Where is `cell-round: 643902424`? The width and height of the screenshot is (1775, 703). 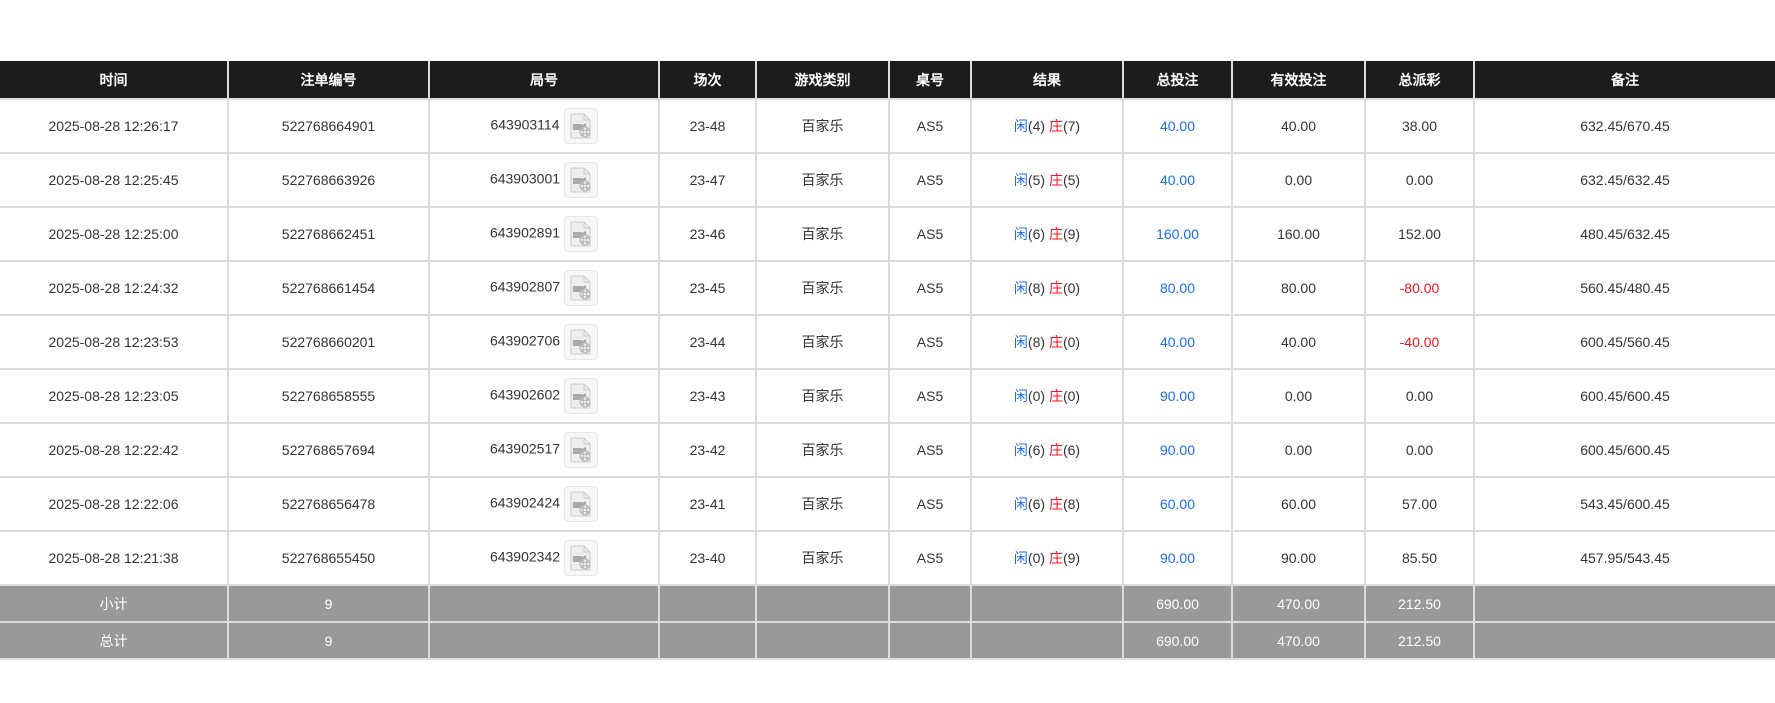 cell-round: 643902424 is located at coordinates (544, 504).